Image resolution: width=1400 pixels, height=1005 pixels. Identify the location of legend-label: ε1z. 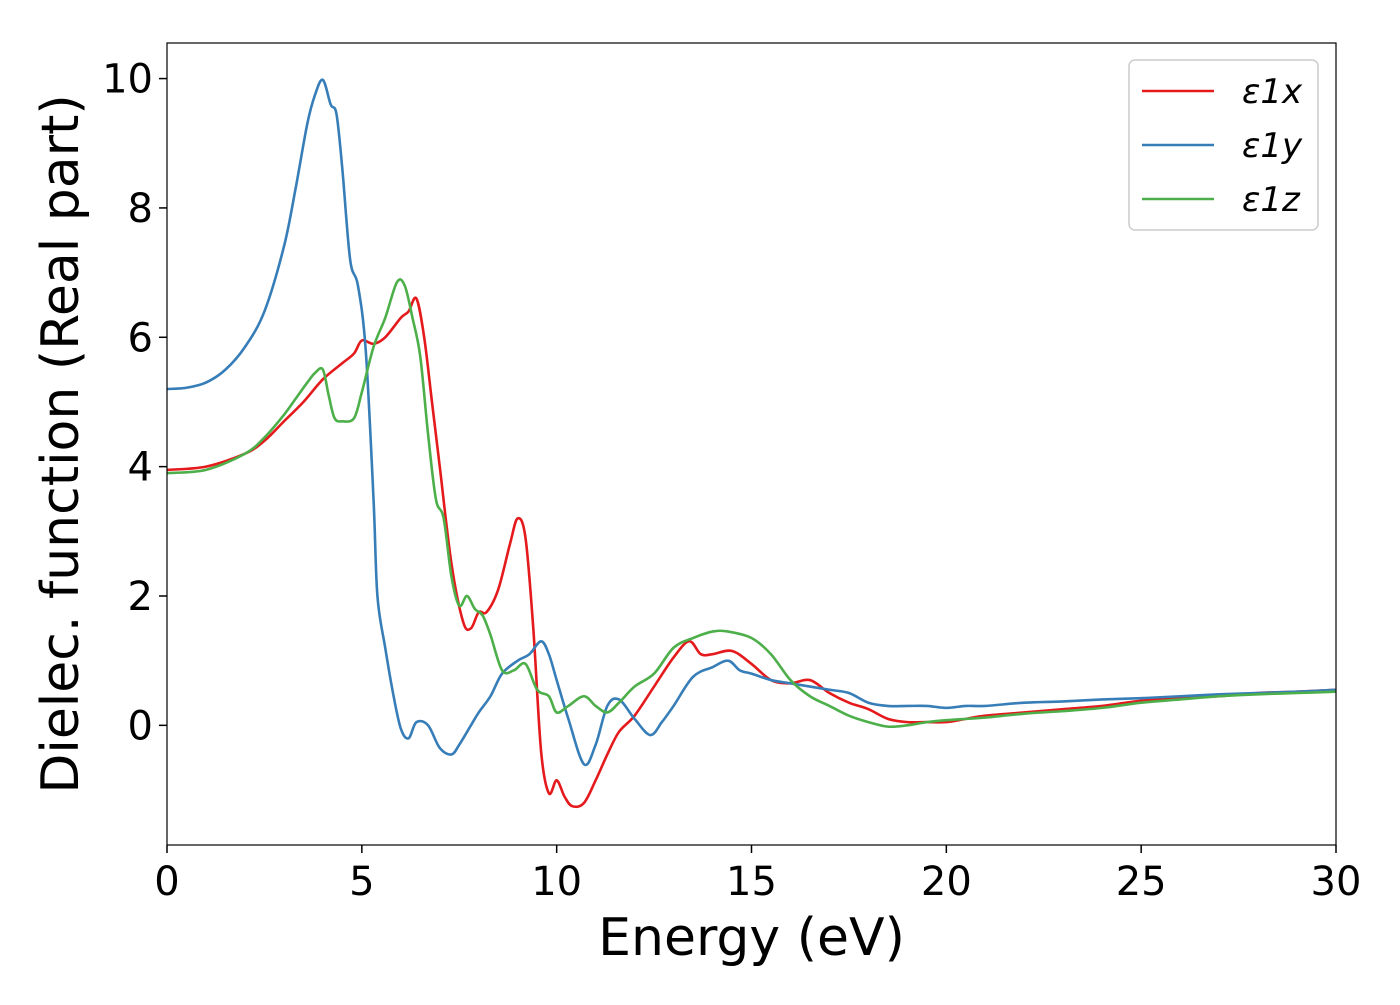
(1271, 200).